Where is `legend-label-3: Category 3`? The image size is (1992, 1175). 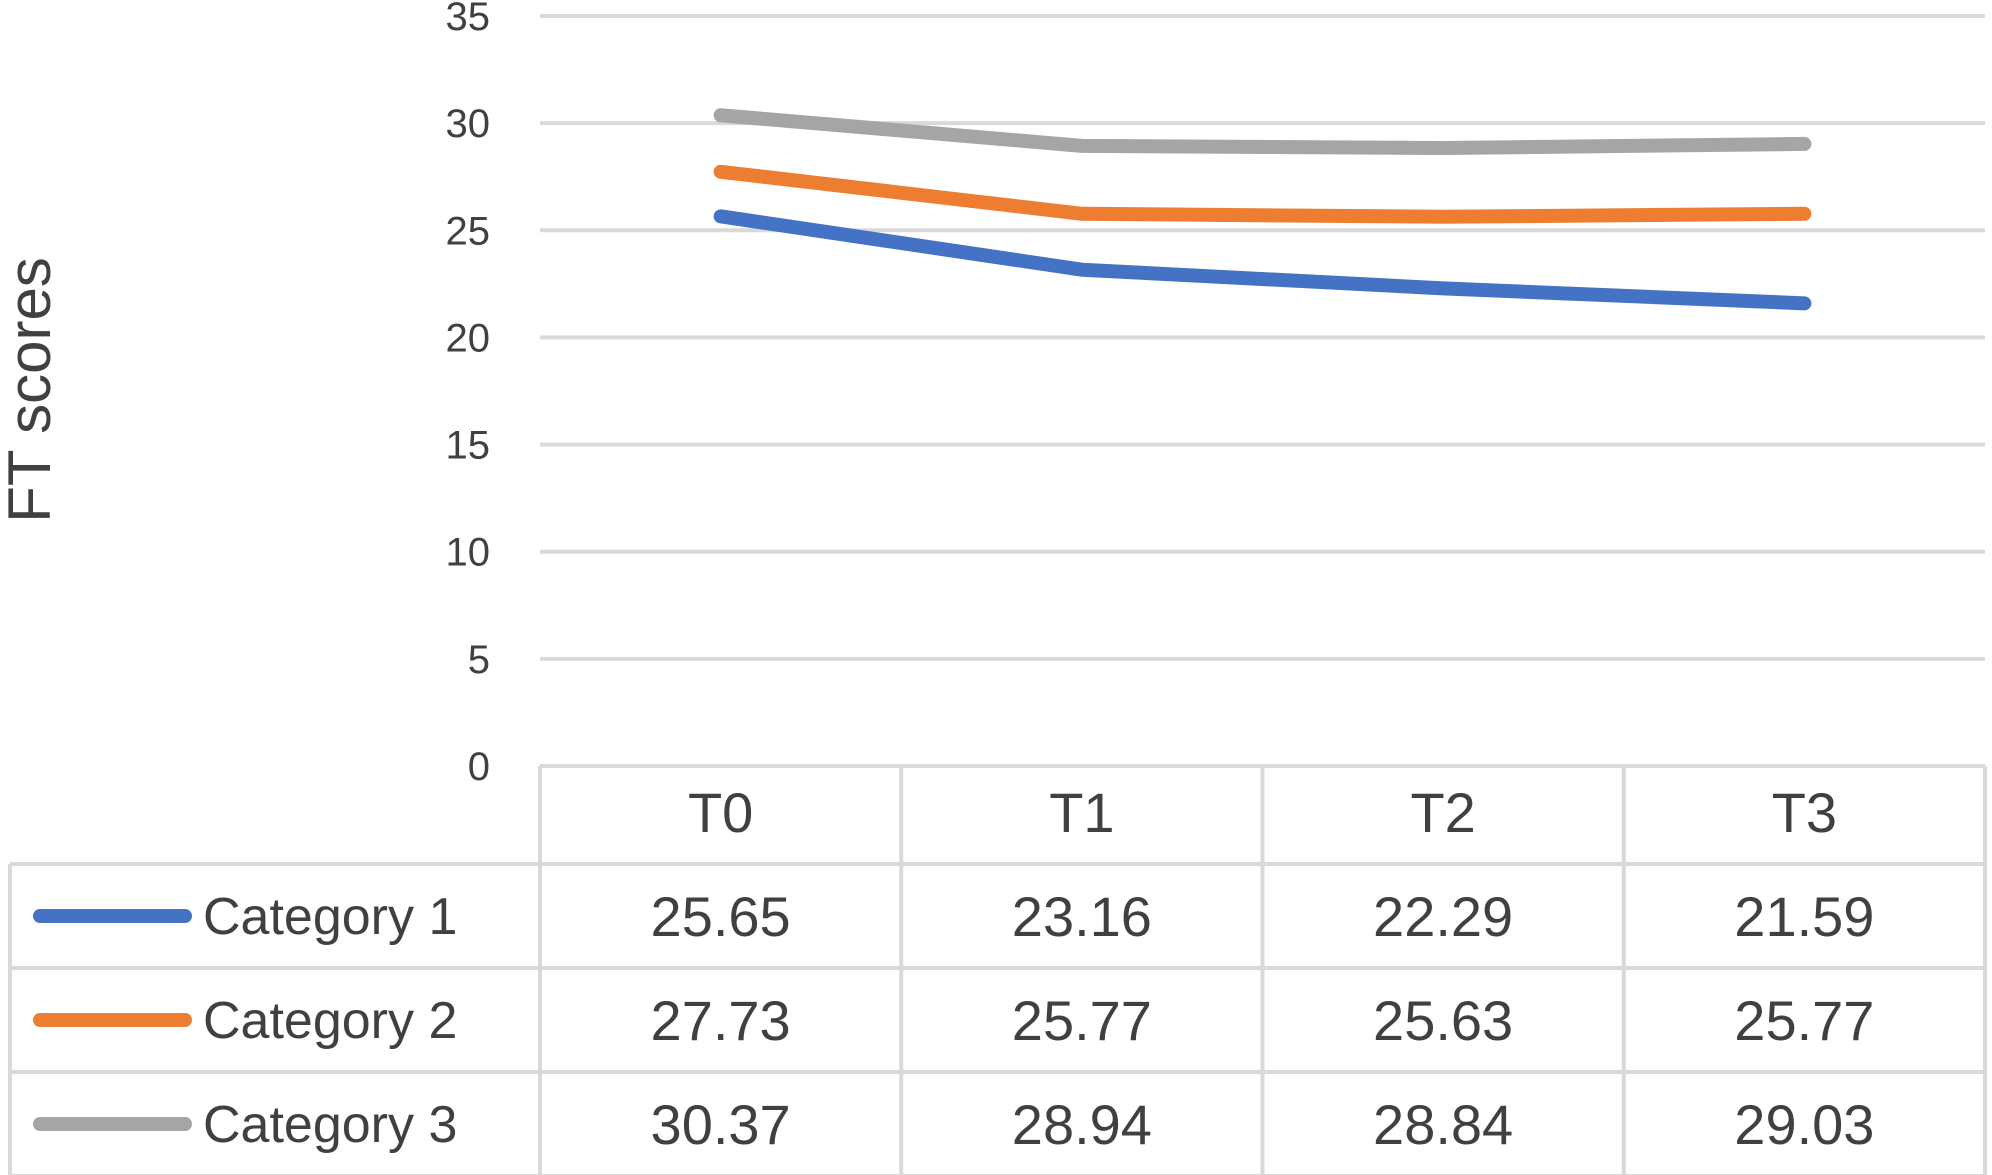 legend-label-3: Category 3 is located at coordinates (330, 1125).